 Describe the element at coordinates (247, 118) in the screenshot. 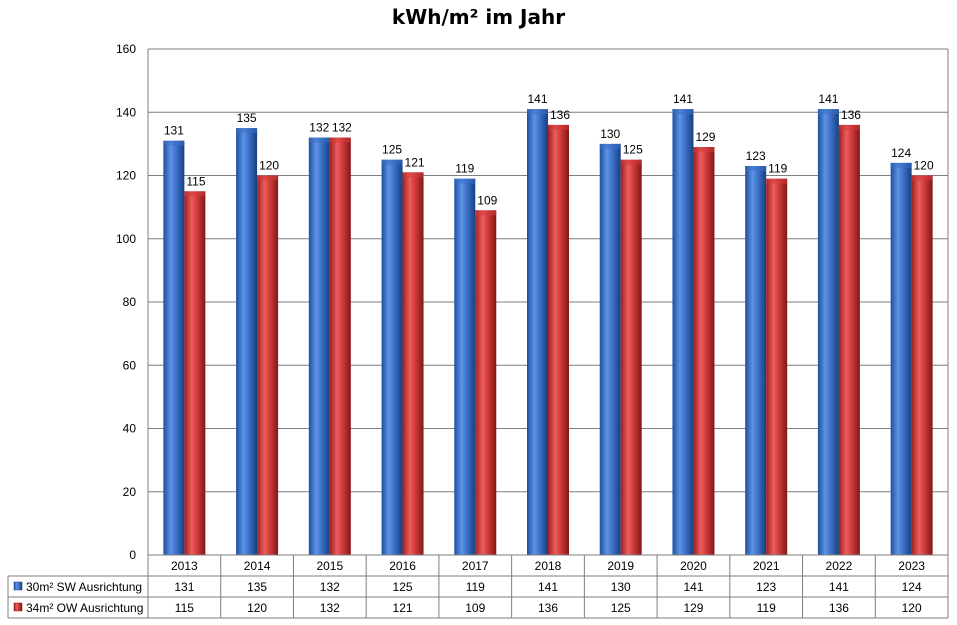

I see `data-label: 135` at that location.